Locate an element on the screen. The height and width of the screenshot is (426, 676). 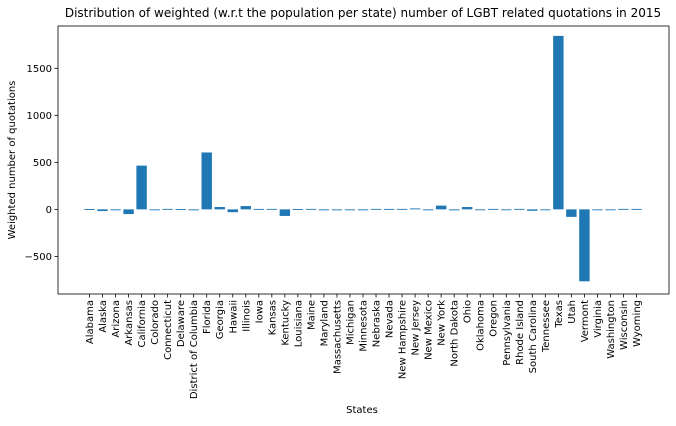
x-tick-label: Tennessee is located at coordinates (546, 326).